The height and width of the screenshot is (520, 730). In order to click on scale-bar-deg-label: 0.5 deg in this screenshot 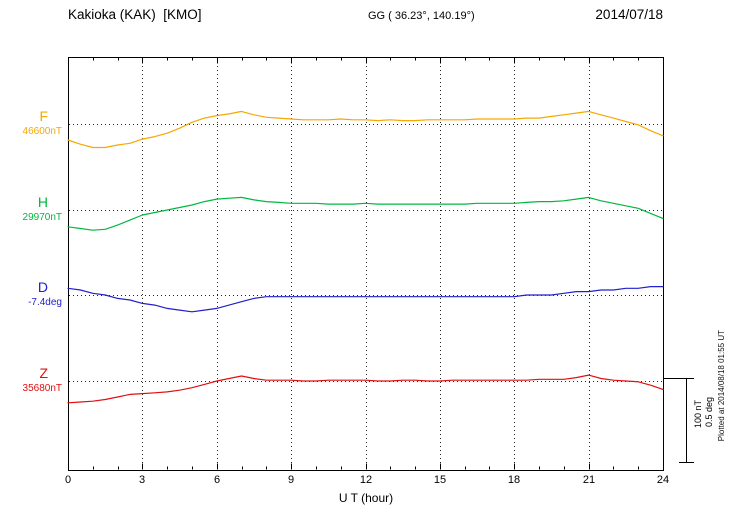, I will do `click(709, 412)`.